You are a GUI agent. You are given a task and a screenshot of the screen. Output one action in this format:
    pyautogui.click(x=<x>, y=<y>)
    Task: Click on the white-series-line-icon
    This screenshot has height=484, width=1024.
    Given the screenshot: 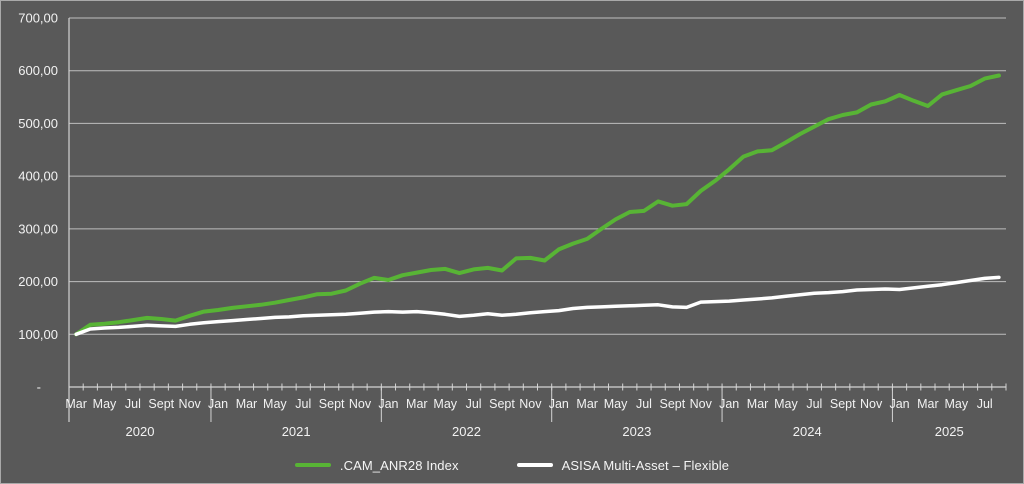 What is the action you would take?
    pyautogui.click(x=534, y=465)
    